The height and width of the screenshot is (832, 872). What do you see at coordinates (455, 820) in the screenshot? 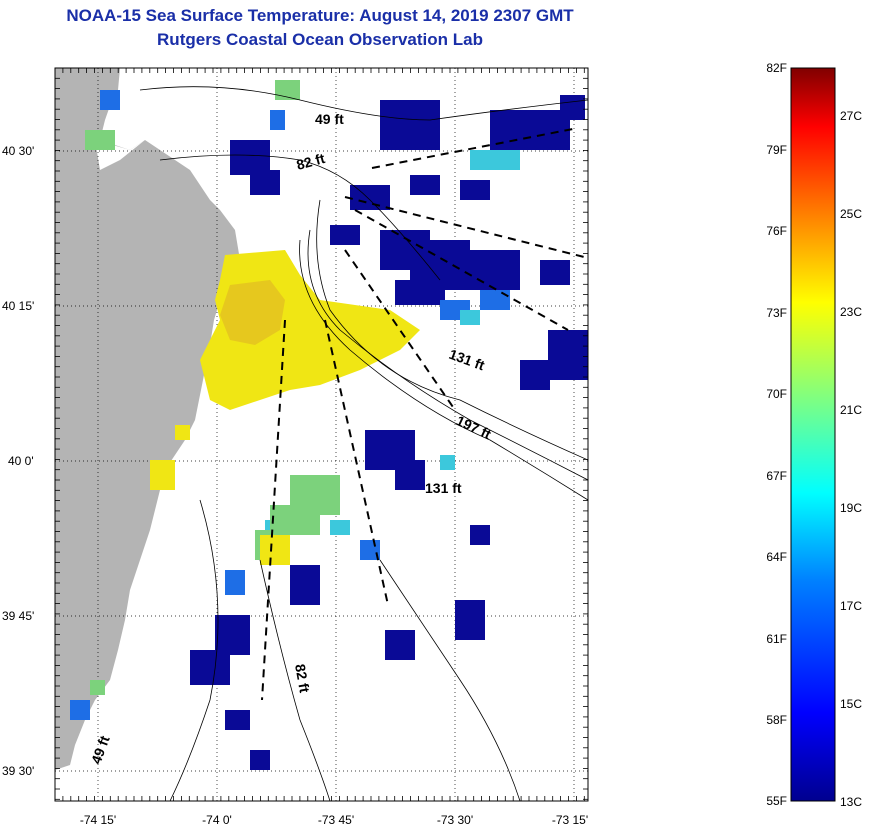
I see `lon-label-73-30: -73 30'` at bounding box center [455, 820].